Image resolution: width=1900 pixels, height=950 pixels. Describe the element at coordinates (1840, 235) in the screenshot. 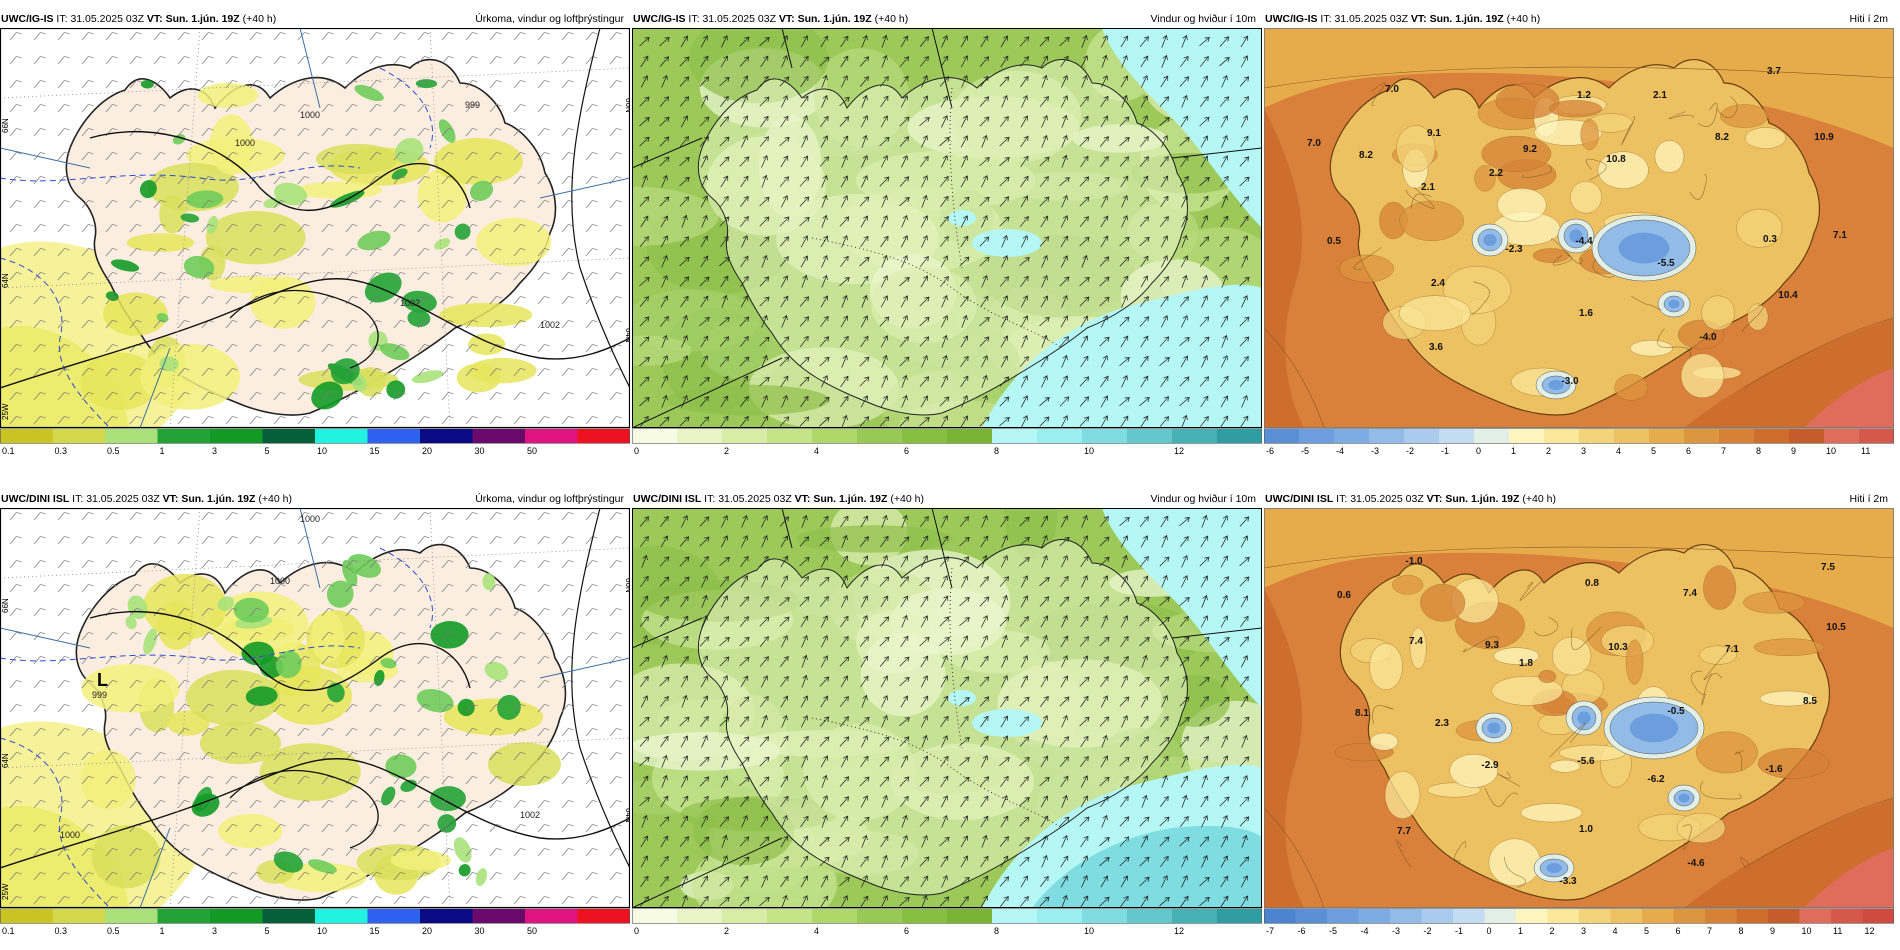

I see `temperature-label: 7.1` at that location.